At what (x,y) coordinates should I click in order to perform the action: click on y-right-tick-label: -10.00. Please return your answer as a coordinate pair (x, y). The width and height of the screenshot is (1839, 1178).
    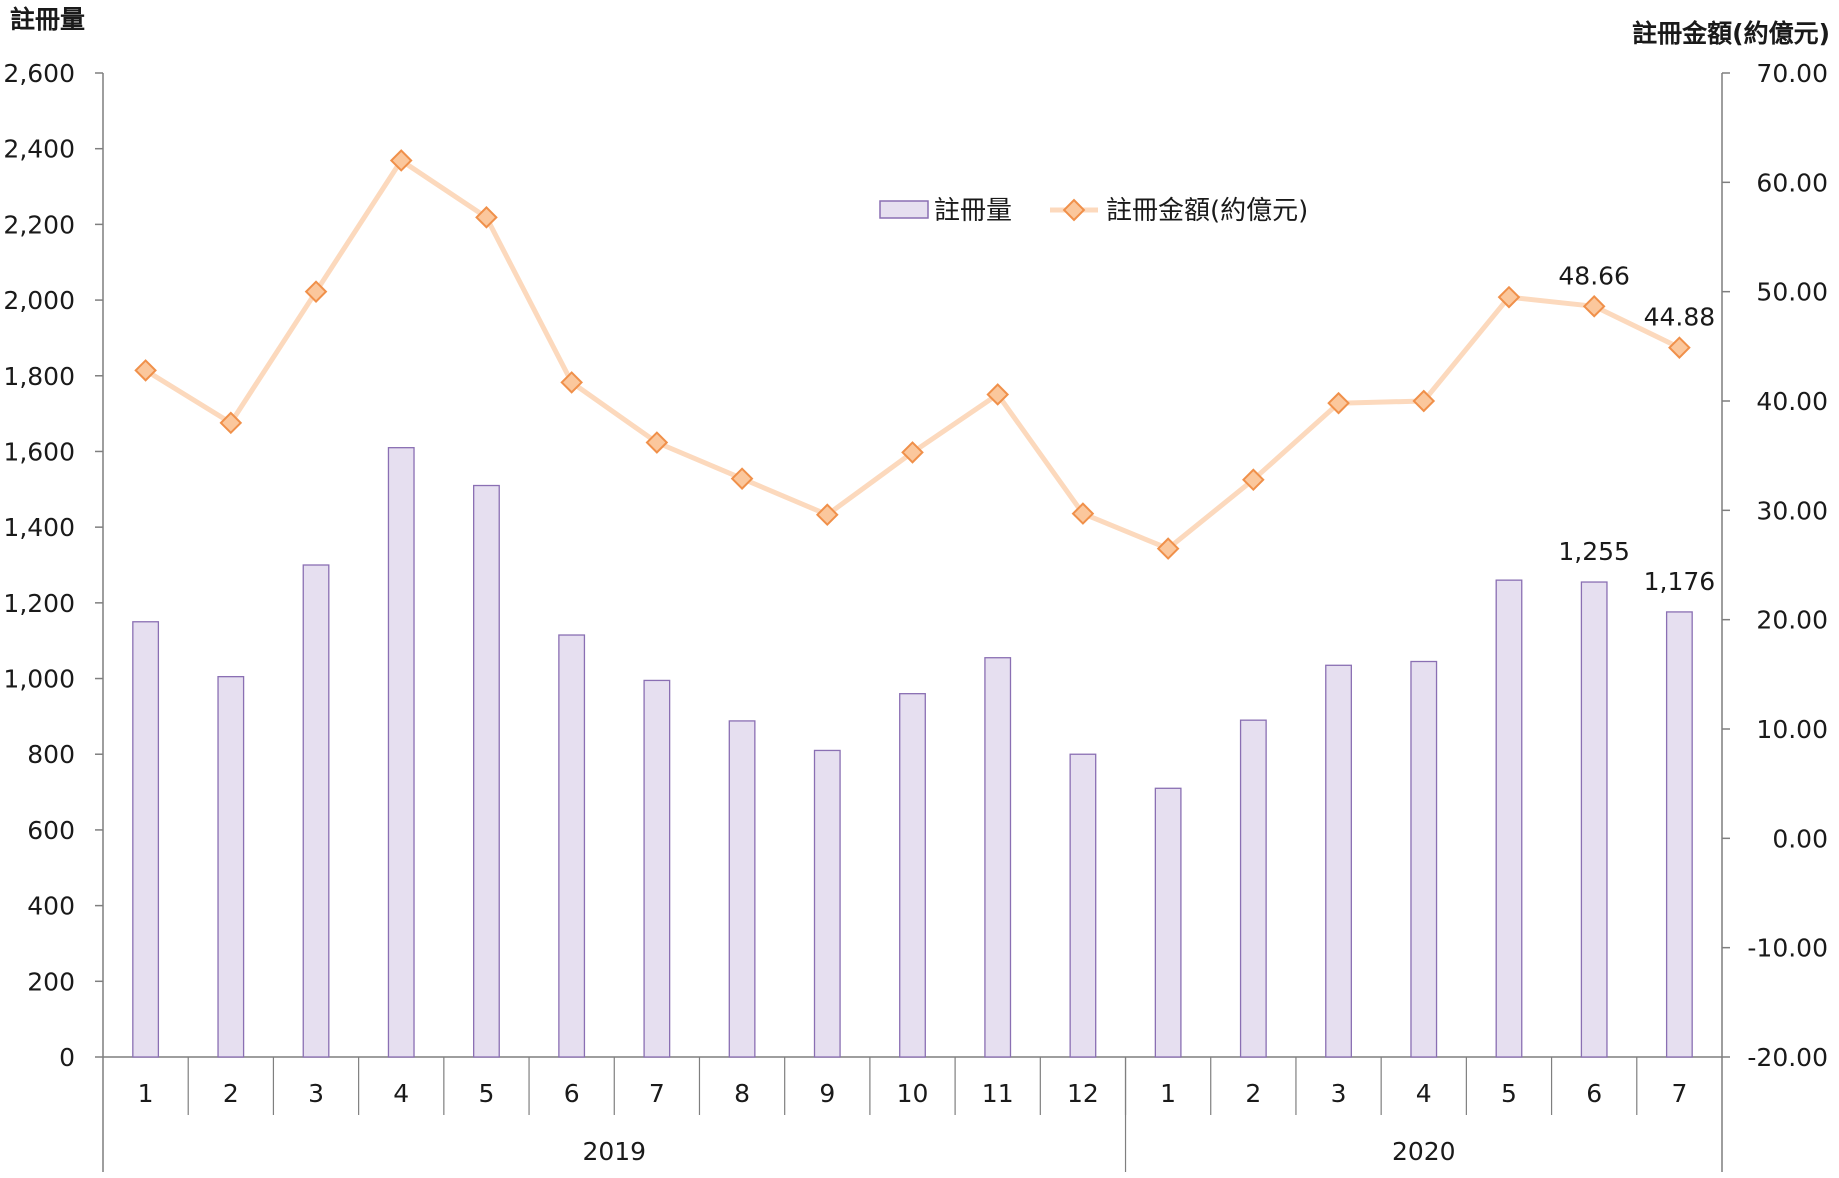
    Looking at the image, I should click on (1787, 948).